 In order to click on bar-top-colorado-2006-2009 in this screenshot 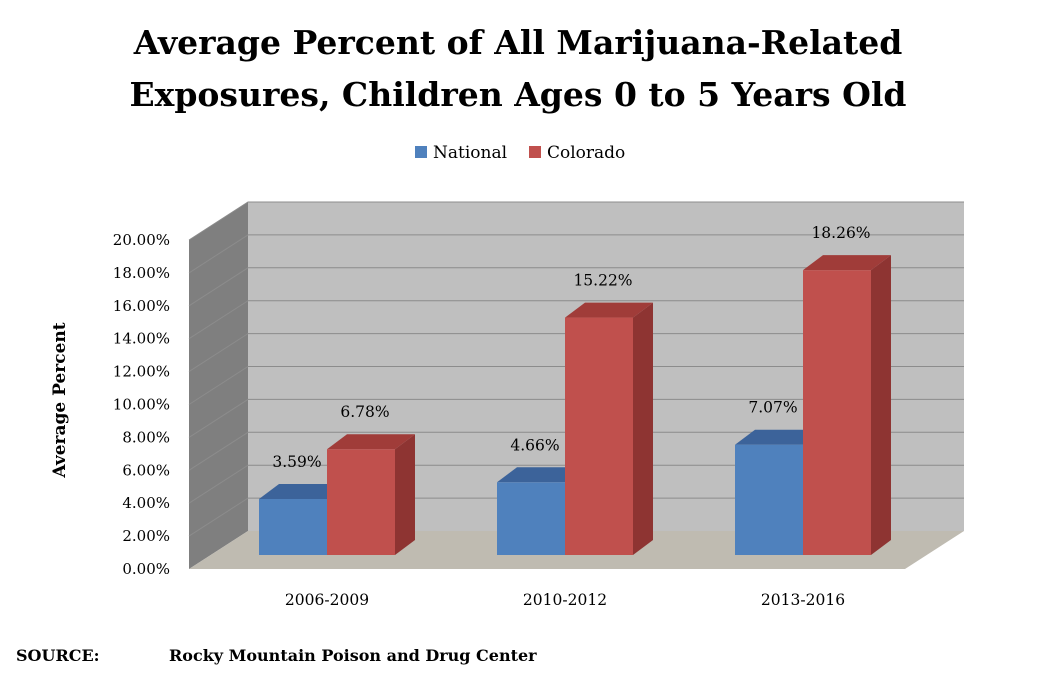, I will do `click(371, 442)`.